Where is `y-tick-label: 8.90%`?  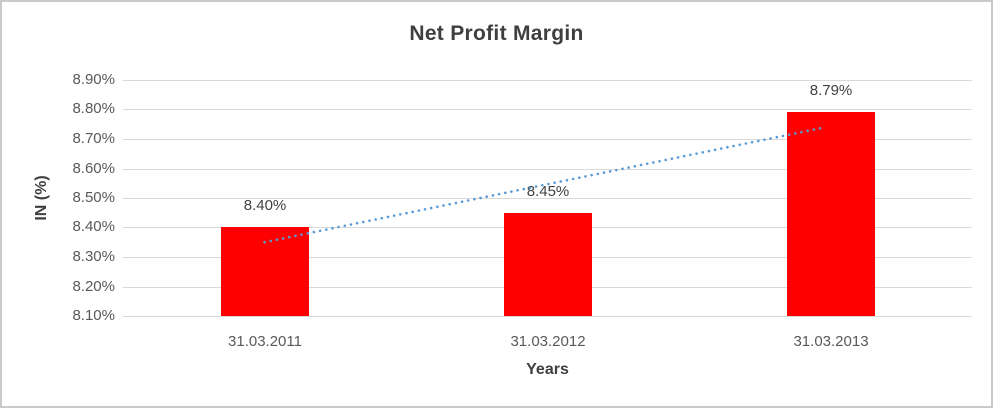 y-tick-label: 8.90% is located at coordinates (93, 79).